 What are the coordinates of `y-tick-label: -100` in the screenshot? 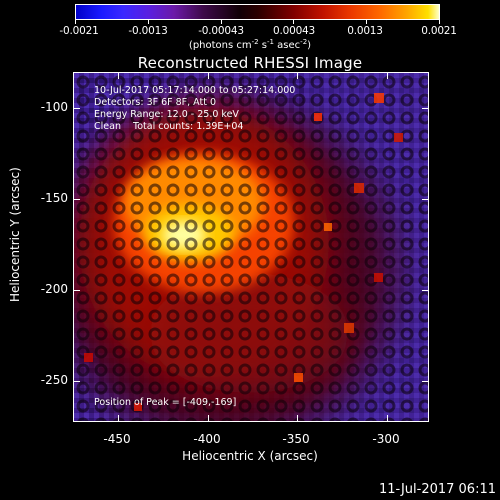 It's located at (54, 107).